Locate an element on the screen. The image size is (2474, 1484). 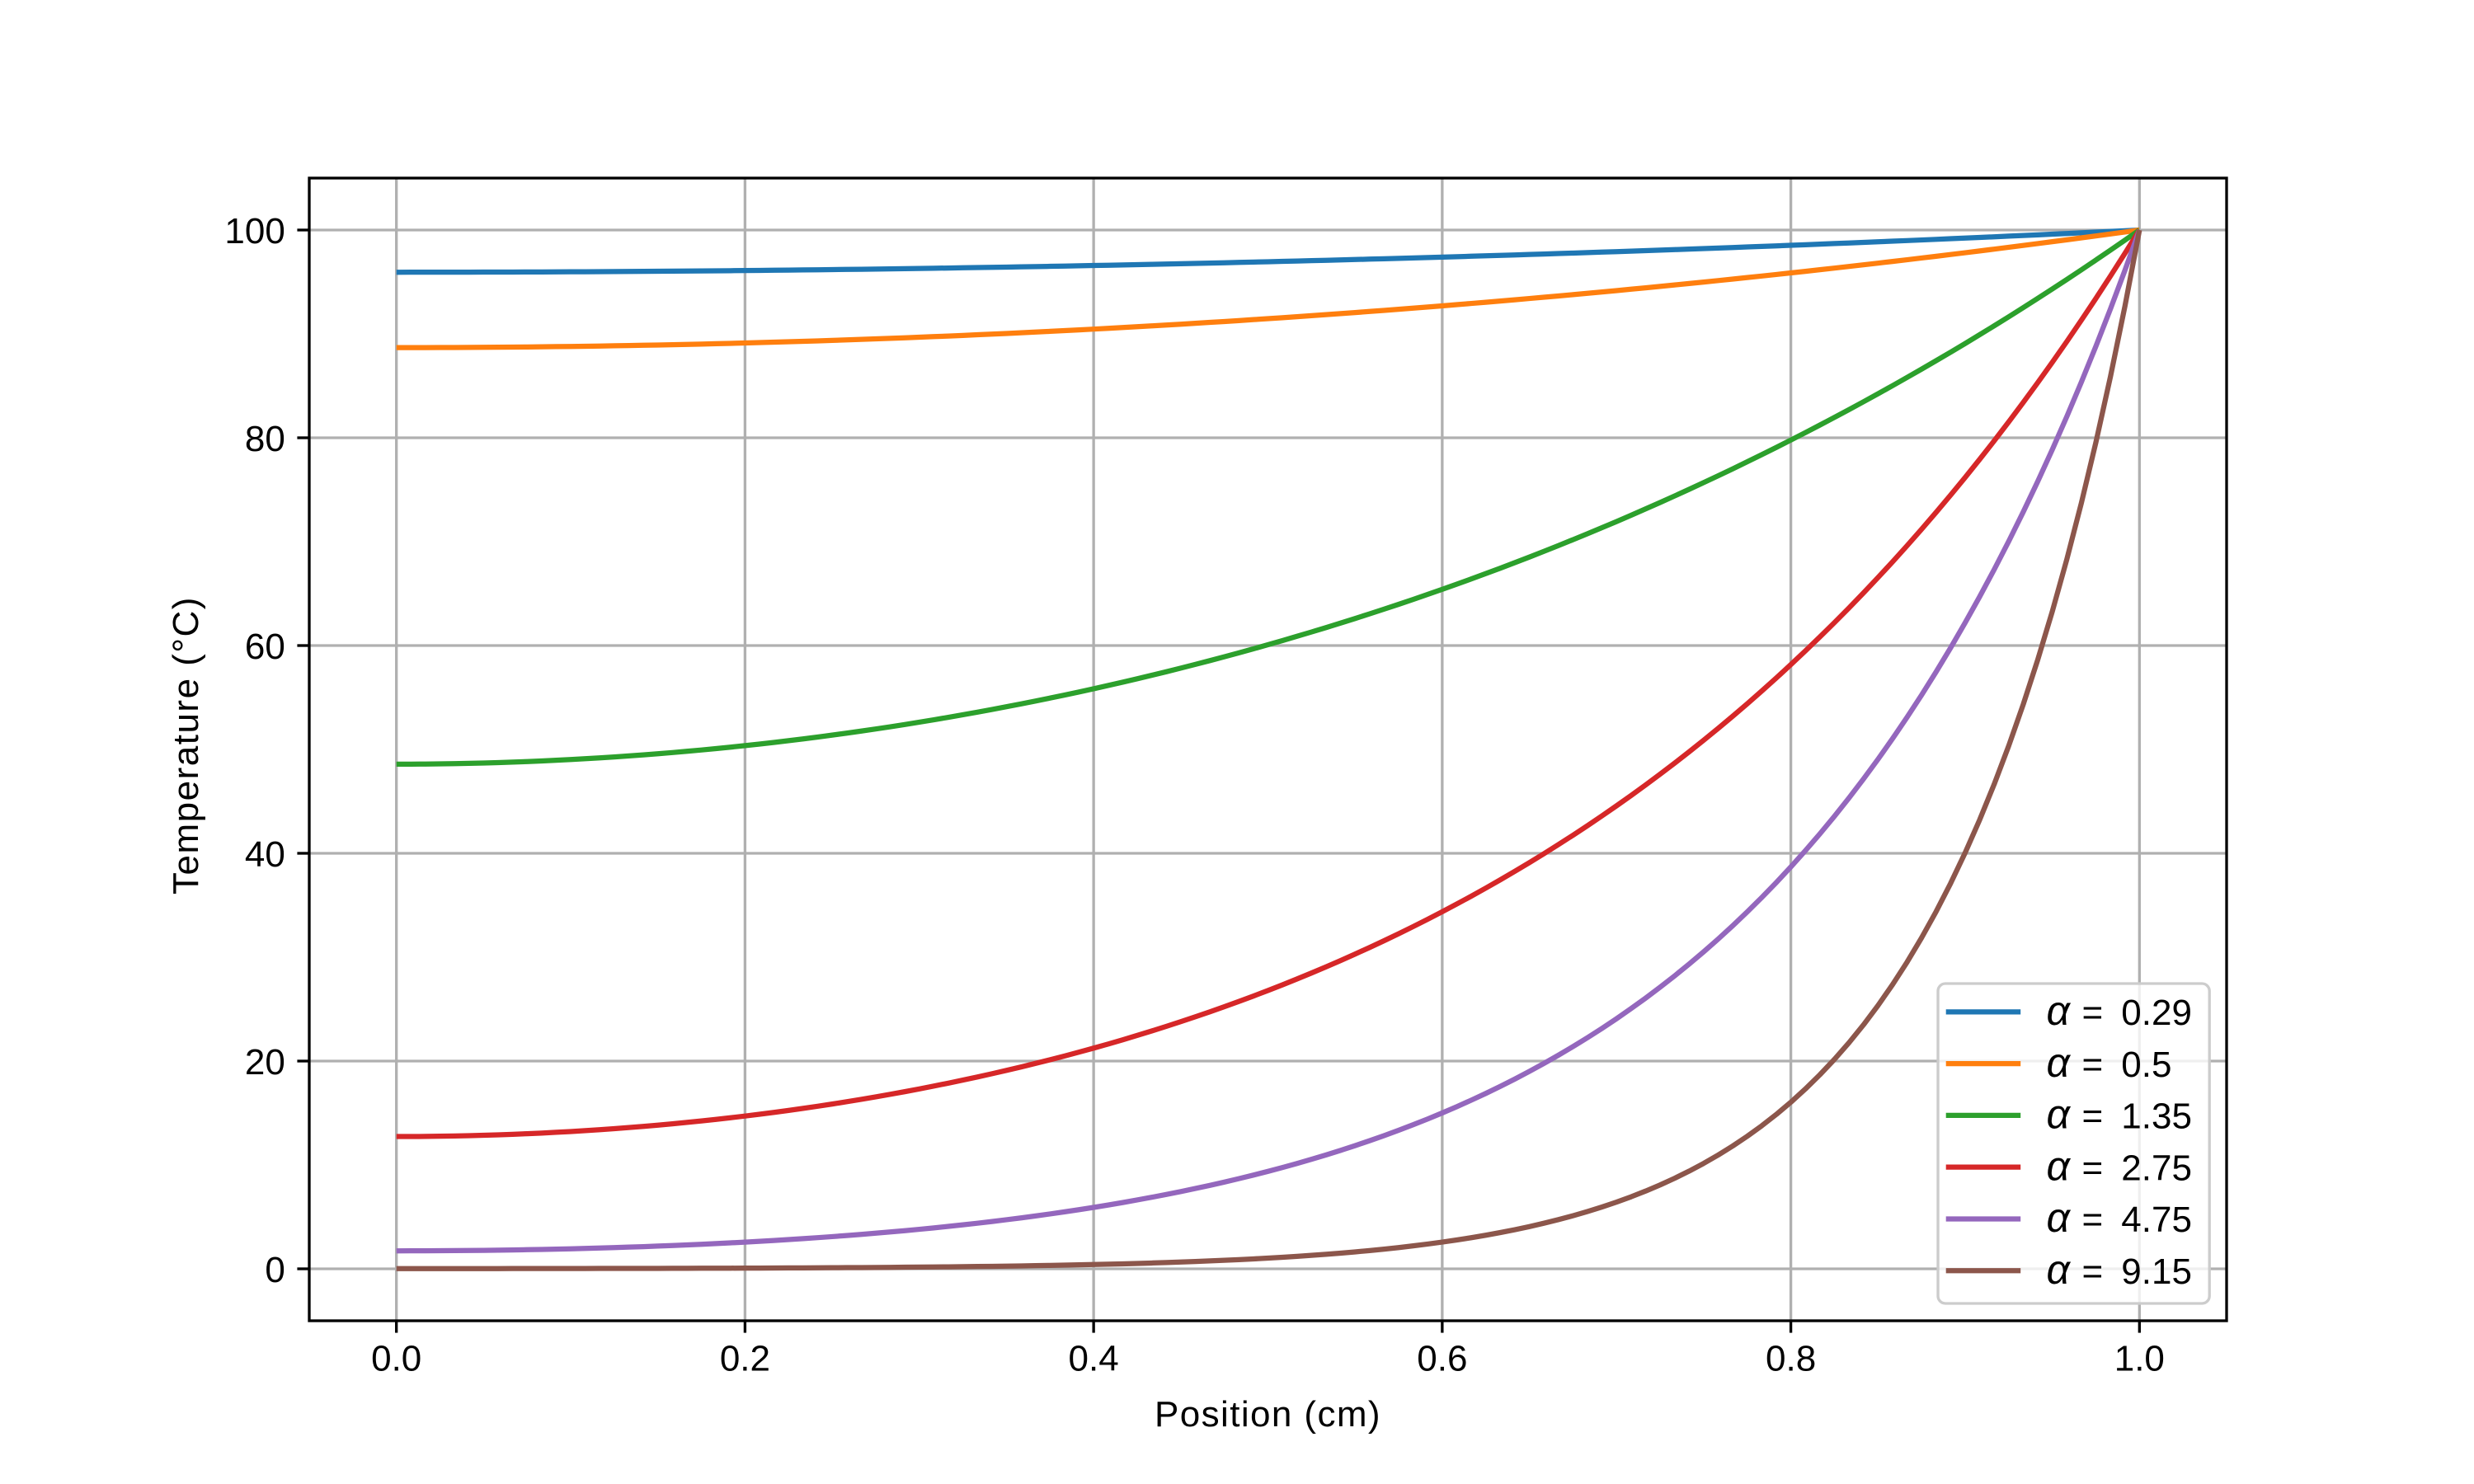
svg-text: 60 is located at coordinates (265, 647).